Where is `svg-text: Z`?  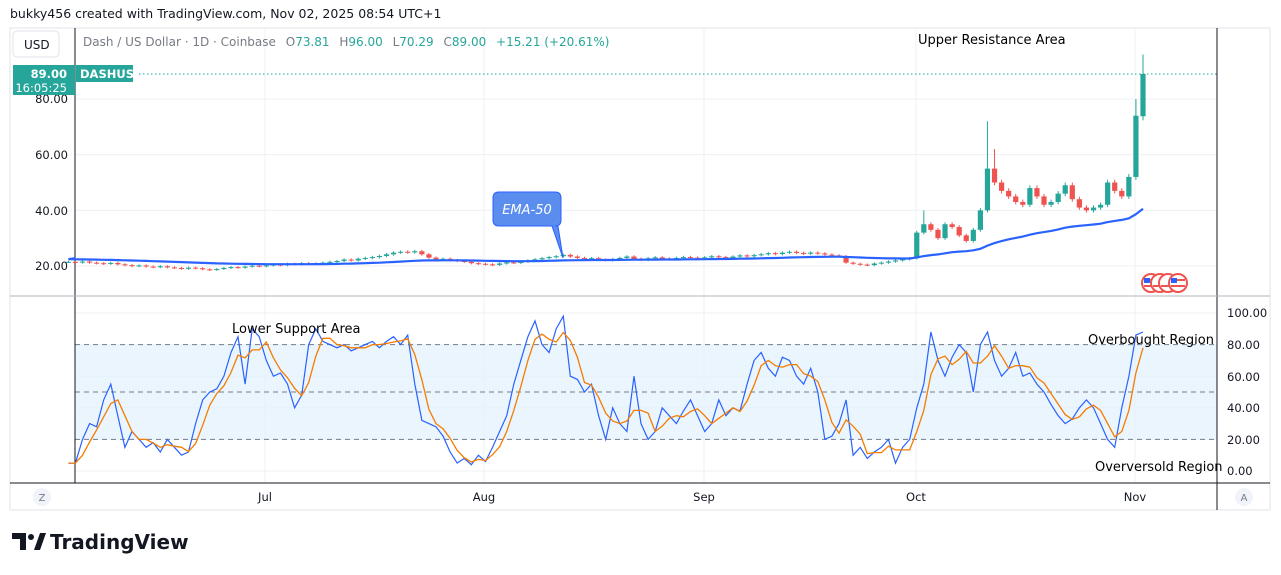
svg-text: Z is located at coordinates (42, 498).